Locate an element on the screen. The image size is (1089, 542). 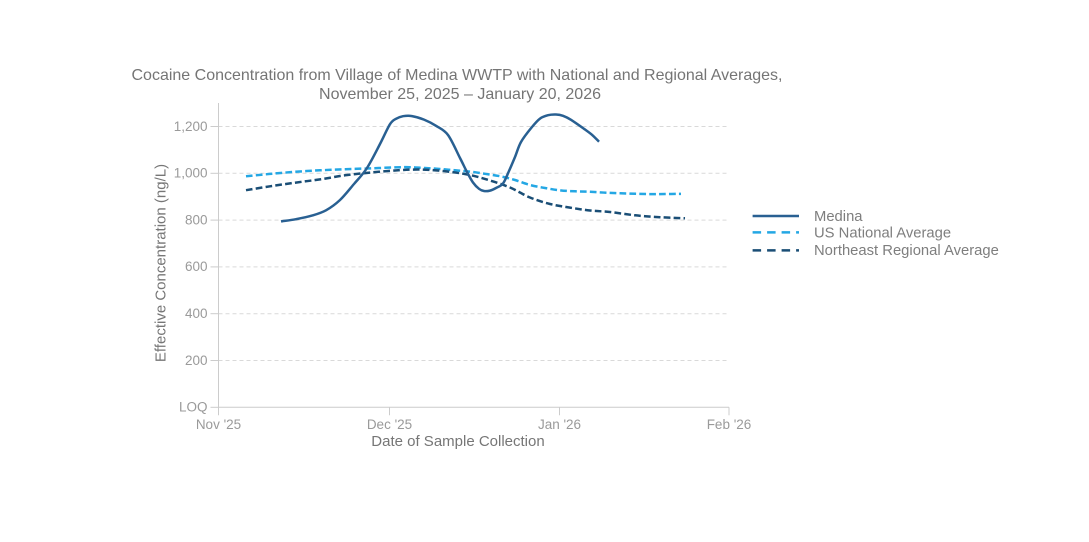
svg-text: Effective Concentration (ng/L) is located at coordinates (161, 263).